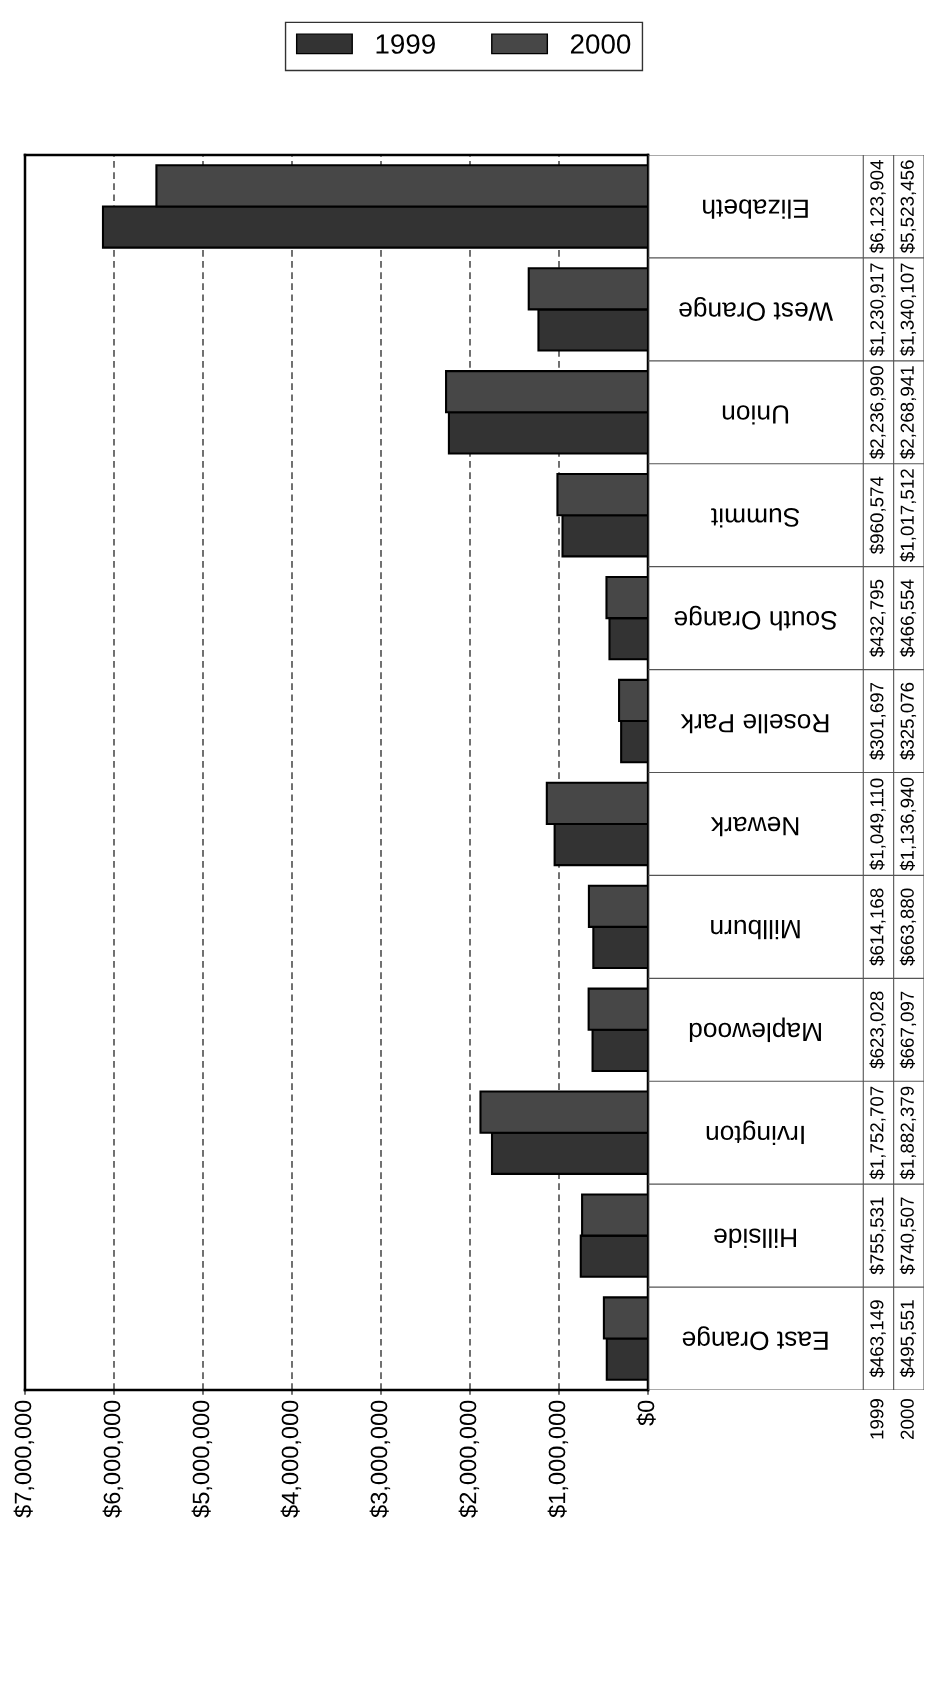 This screenshot has width=928, height=1690. I want to click on y-tick-label: Irvington, so click(755, 1133).